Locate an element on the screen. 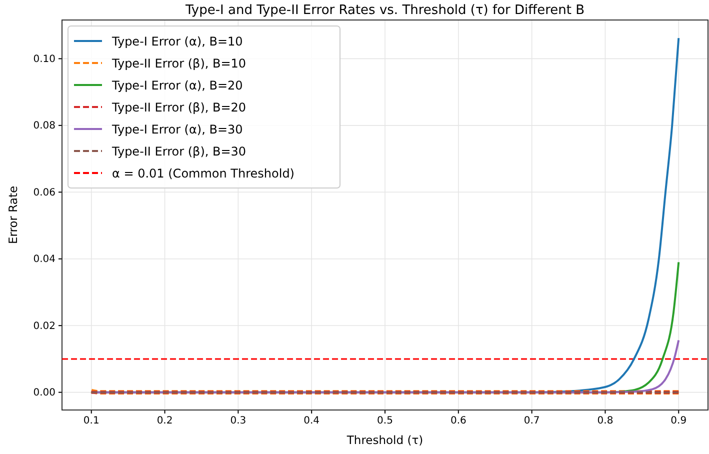 This screenshot has width=709, height=454. legend-label: Type-I Error (α), B=10 is located at coordinates (177, 41).